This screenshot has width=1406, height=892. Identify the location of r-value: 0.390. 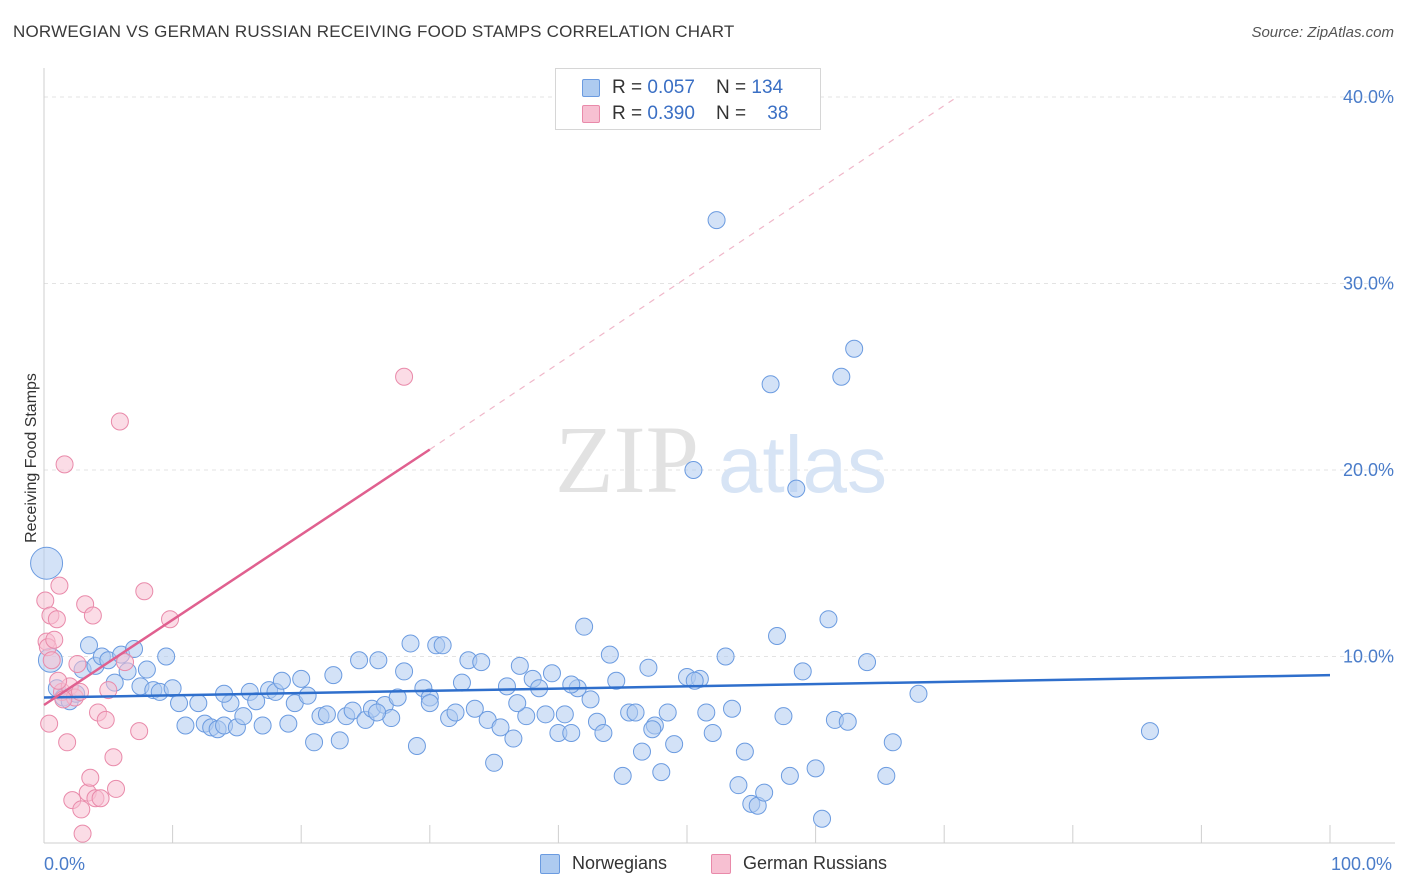
(671, 113).